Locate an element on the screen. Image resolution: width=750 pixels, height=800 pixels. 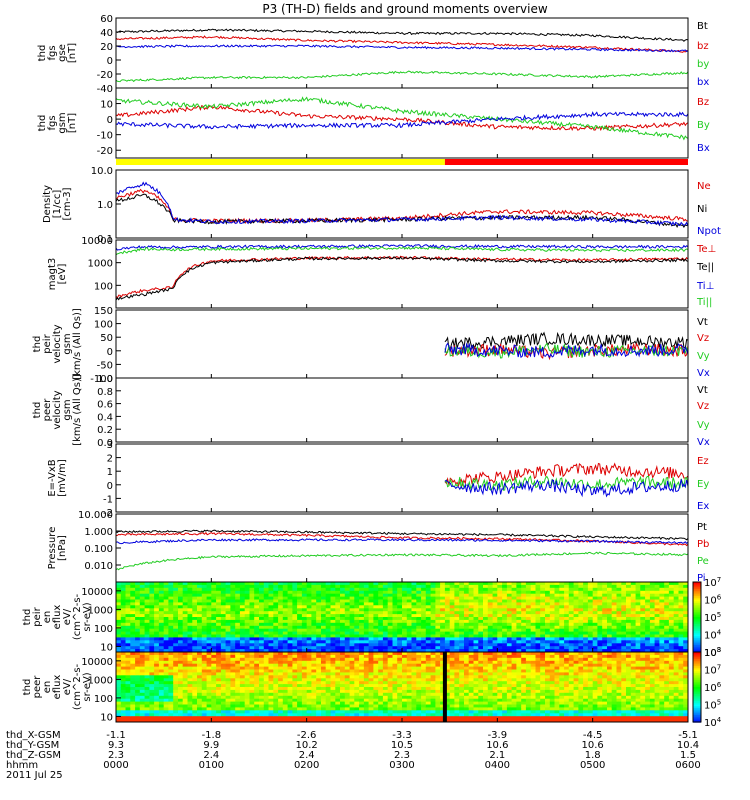
y-tick-label: 0.8 is located at coordinates (105, 392).